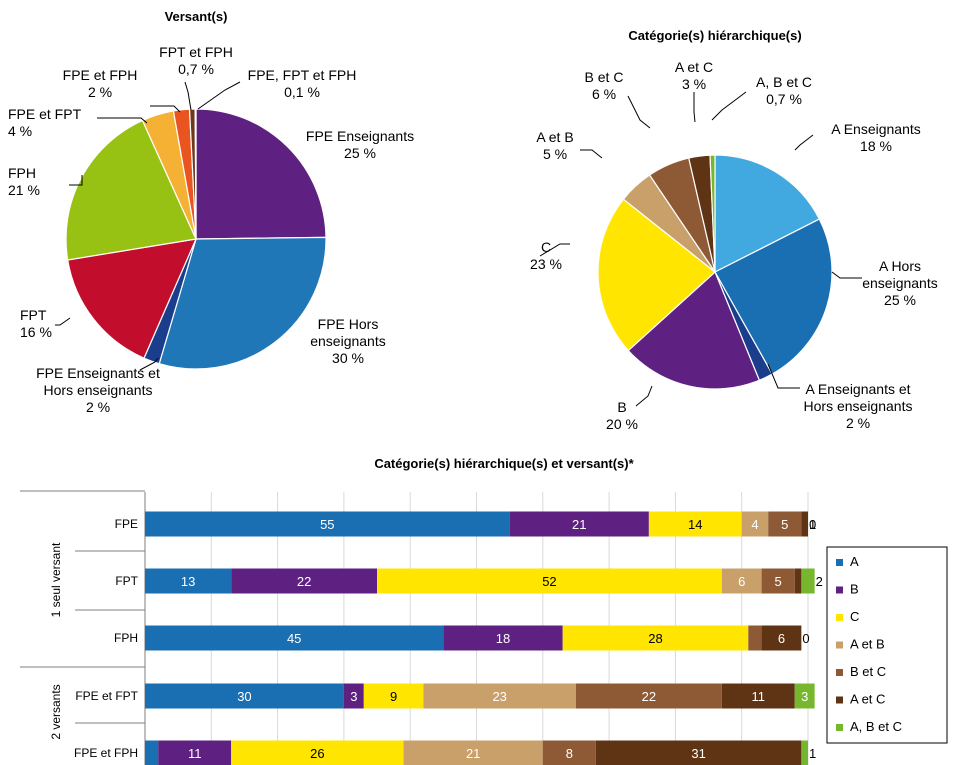 Image resolution: width=956 pixels, height=765 pixels. What do you see at coordinates (317, 753) in the screenshot?
I see `bar-value-label: 26` at bounding box center [317, 753].